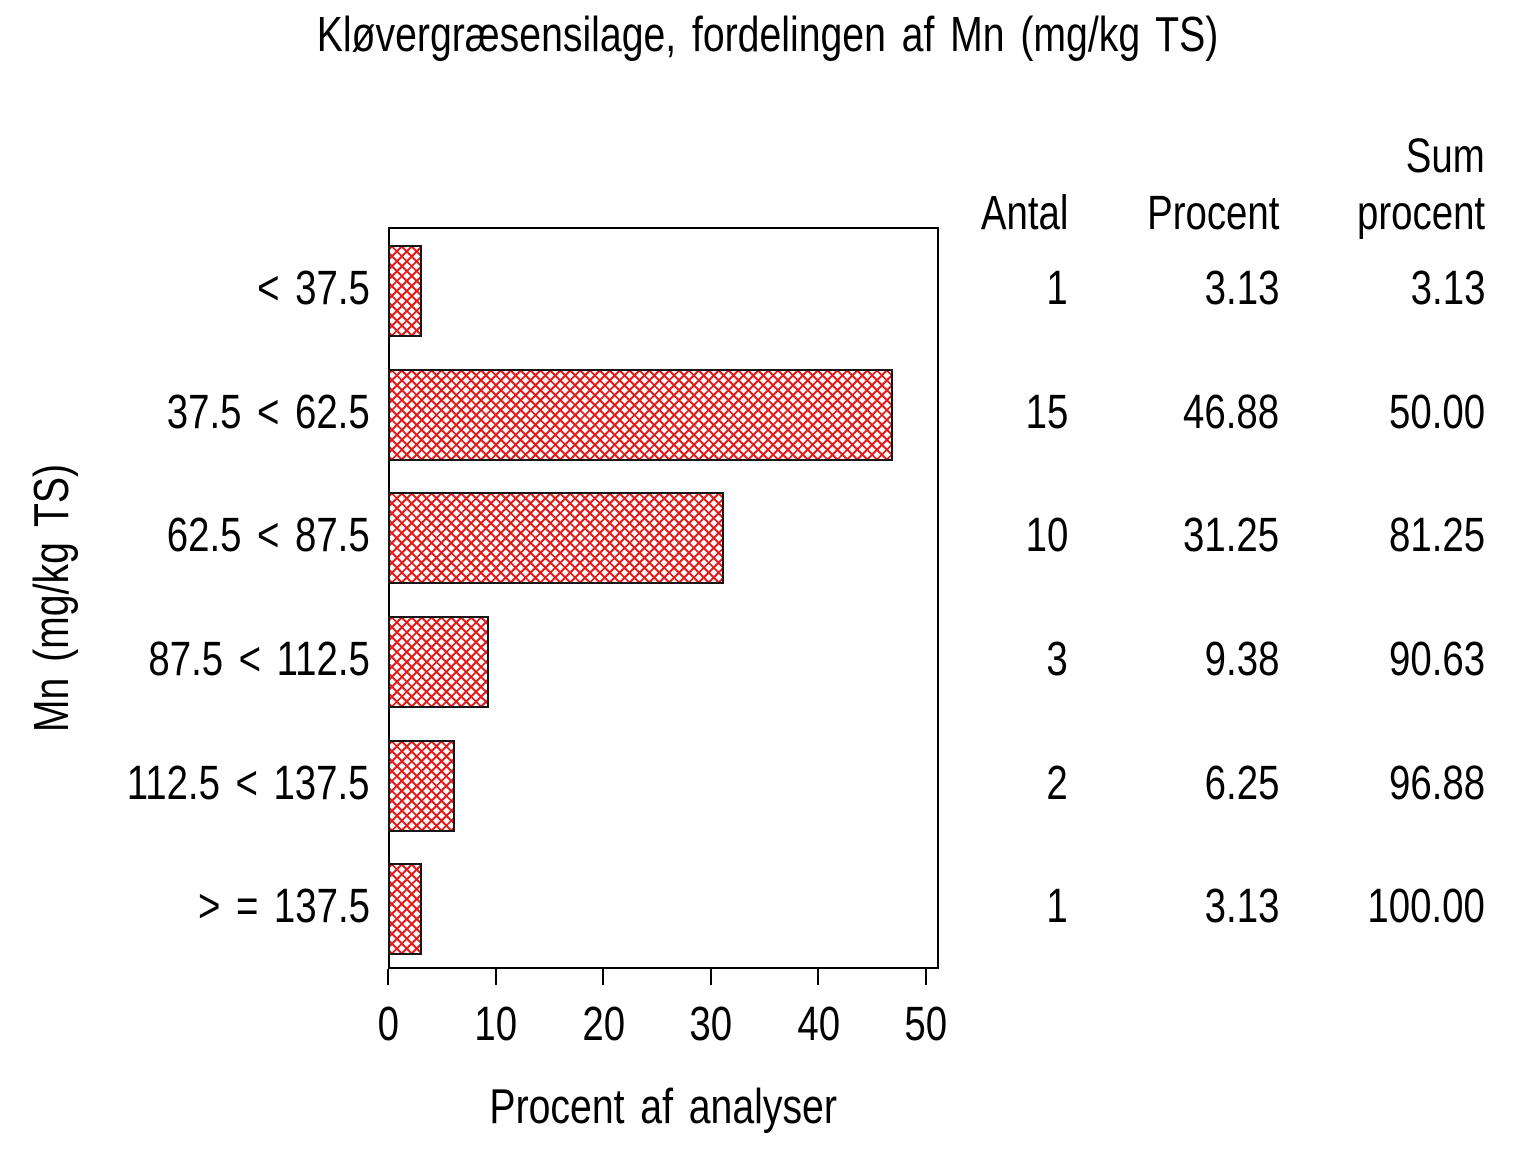 This screenshot has width=1536, height=1152. What do you see at coordinates (283, 907) in the screenshot?
I see `category-label-5: > = 137.5` at bounding box center [283, 907].